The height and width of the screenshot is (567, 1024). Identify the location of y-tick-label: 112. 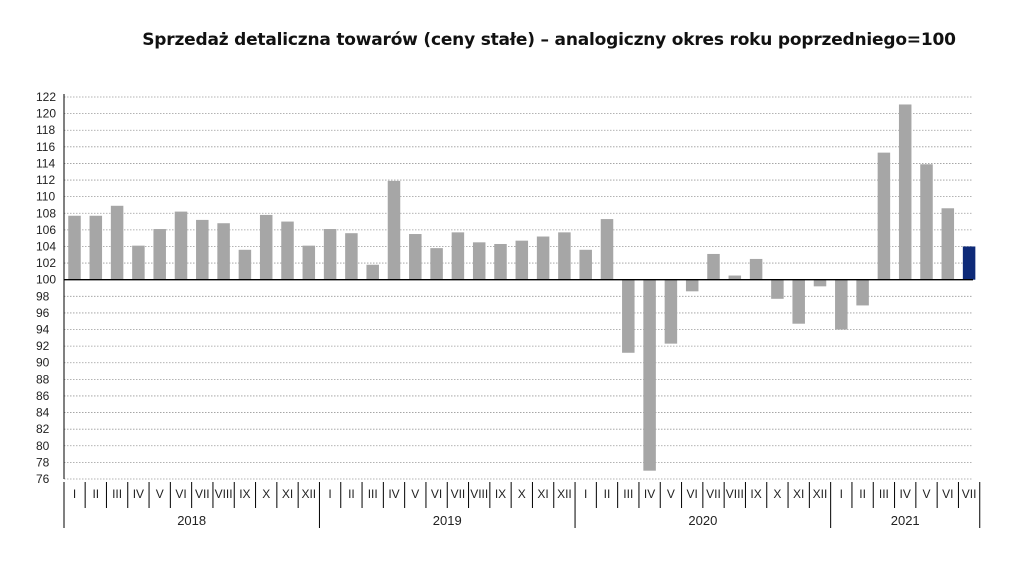
(45, 180).